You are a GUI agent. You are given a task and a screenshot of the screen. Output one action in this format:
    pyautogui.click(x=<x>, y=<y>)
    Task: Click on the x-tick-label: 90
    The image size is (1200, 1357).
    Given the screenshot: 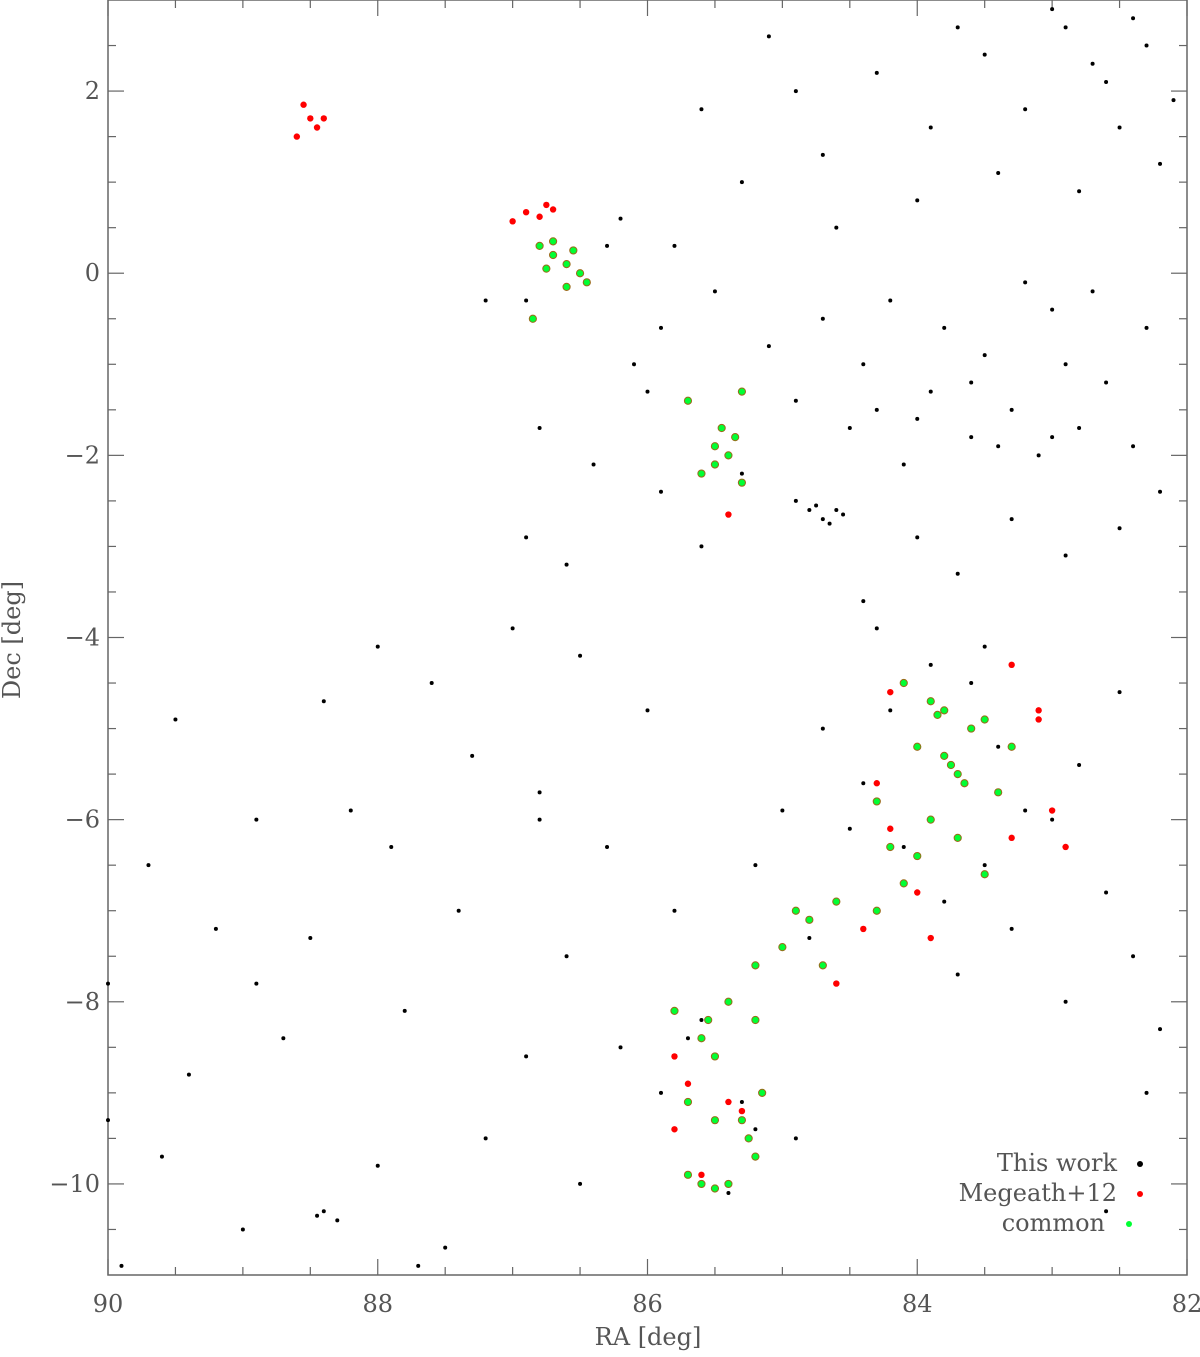 What is the action you would take?
    pyautogui.click(x=108, y=1304)
    